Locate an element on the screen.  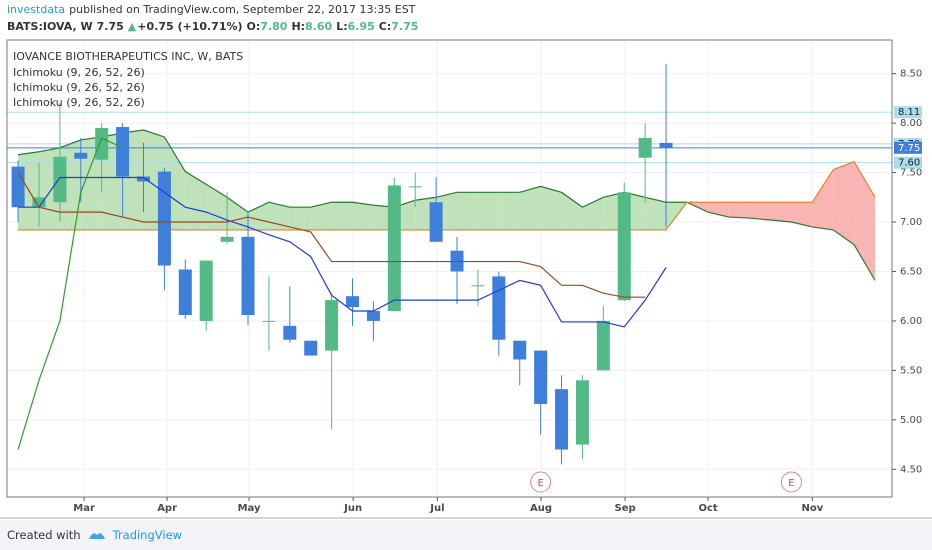
y-tick-label: 7.50 is located at coordinates (911, 173).